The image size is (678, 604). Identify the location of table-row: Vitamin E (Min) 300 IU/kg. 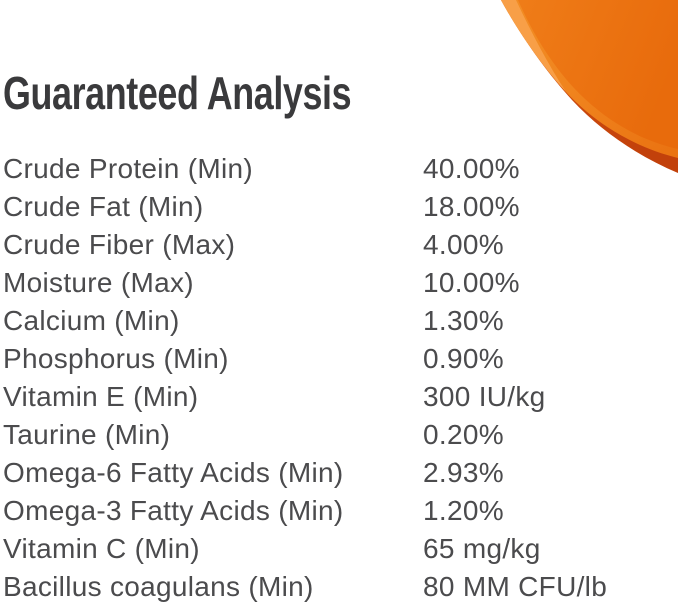
(337, 397).